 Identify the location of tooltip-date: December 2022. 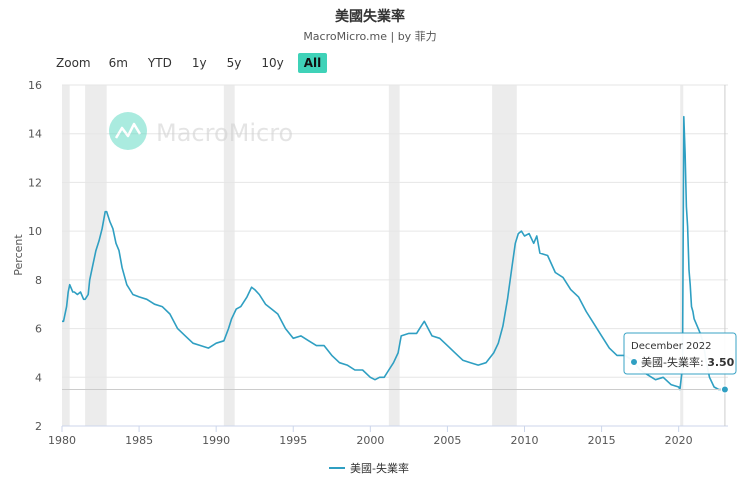
(671, 346).